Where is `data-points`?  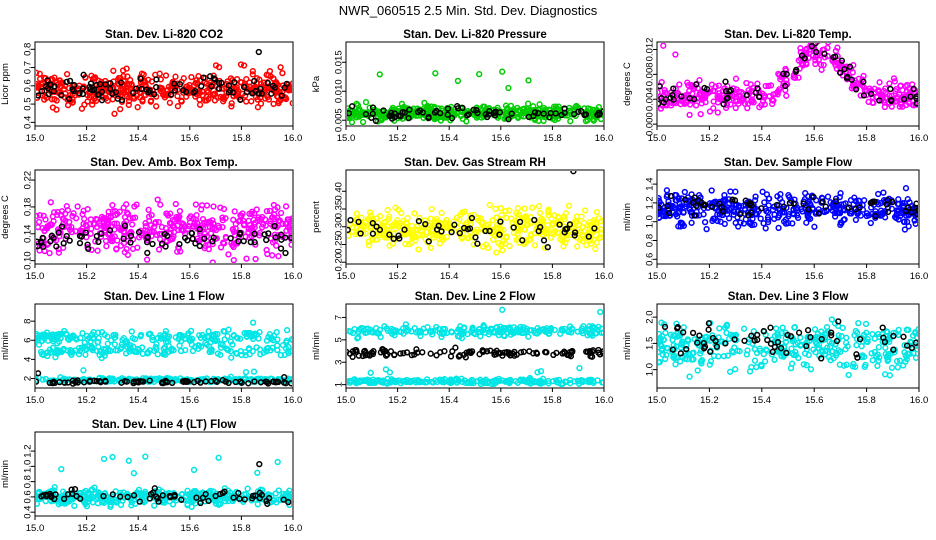
data-points is located at coordinates (475, 194).